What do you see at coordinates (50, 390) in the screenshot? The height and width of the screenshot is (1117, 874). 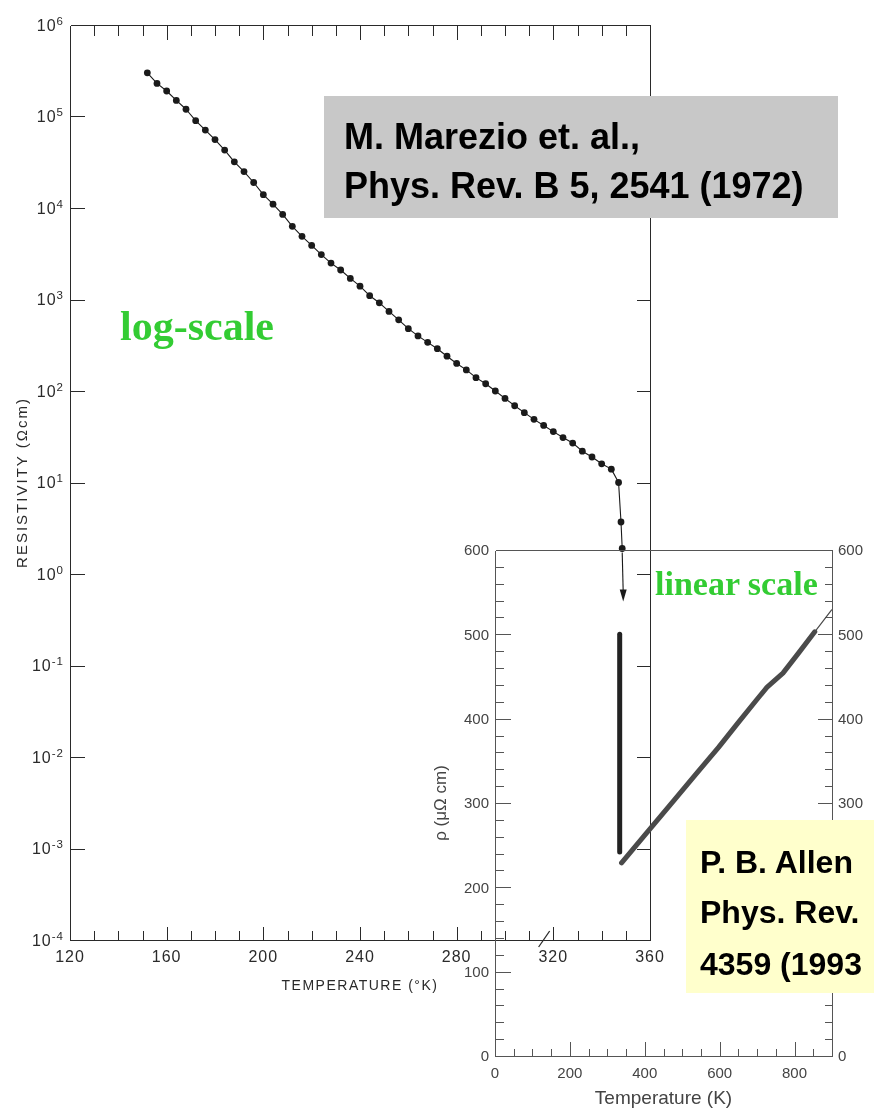 I see `y-tick-label: 10$^{2}$` at bounding box center [50, 390].